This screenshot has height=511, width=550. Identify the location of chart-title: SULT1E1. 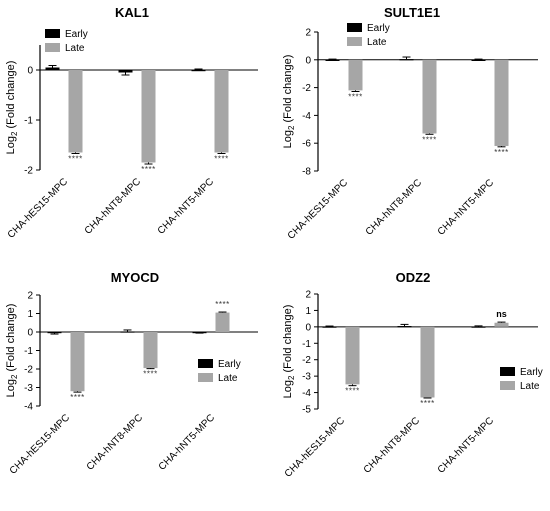
(412, 12).